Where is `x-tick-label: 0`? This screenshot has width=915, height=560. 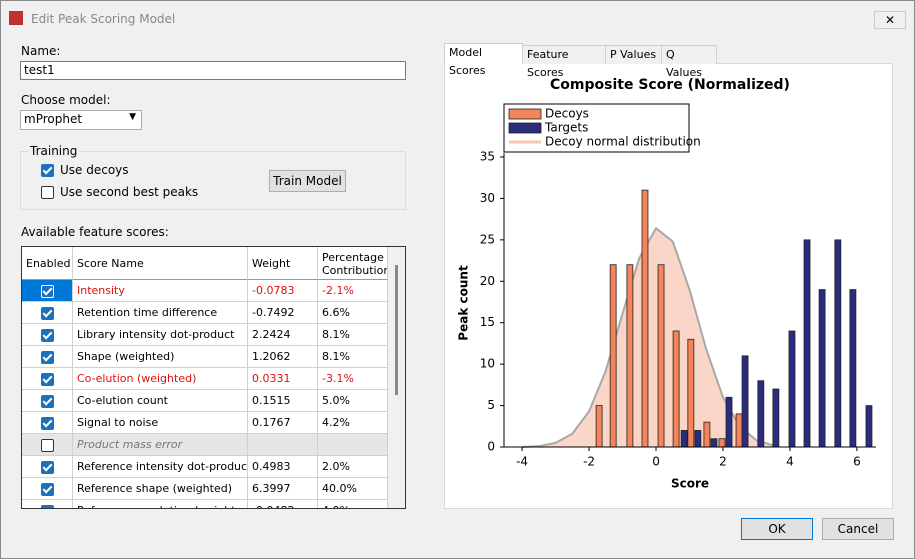 x-tick-label: 0 is located at coordinates (656, 462).